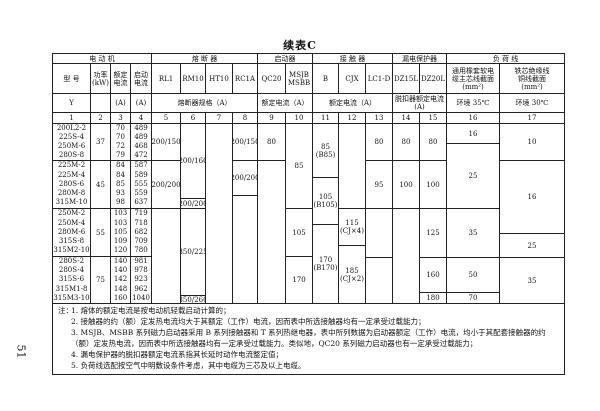 This screenshot has width=600, height=411. I want to click on insulated-wire-cell: 16, so click(532, 197).